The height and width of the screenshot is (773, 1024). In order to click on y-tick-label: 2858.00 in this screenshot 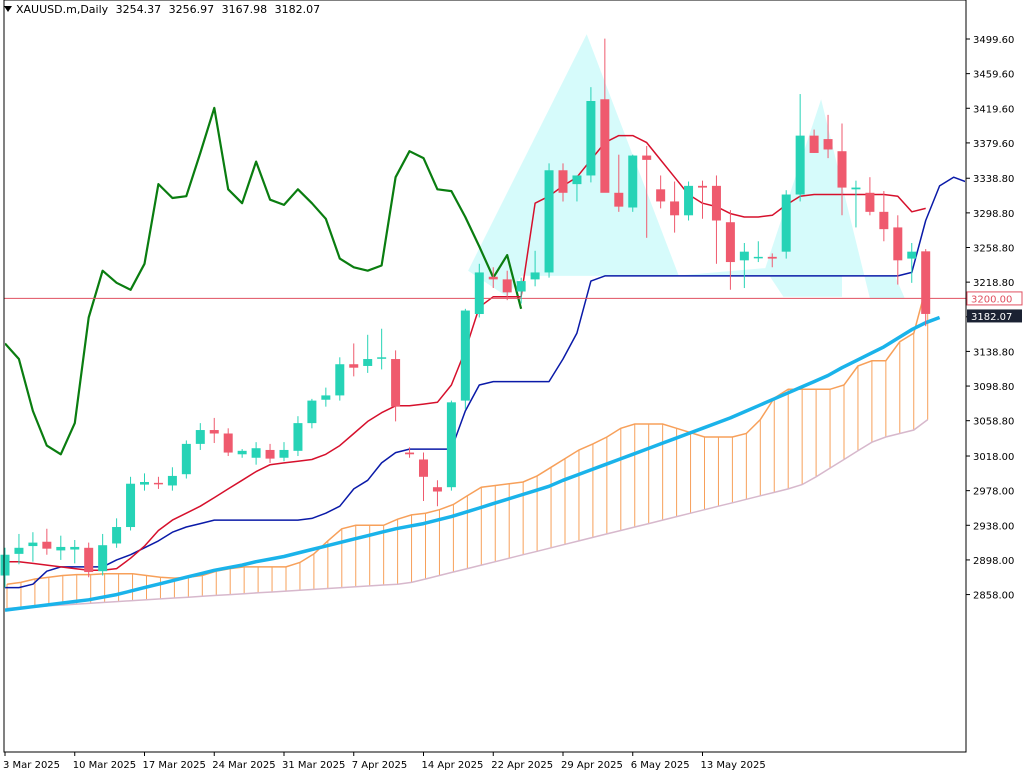, I will do `click(993, 596)`.